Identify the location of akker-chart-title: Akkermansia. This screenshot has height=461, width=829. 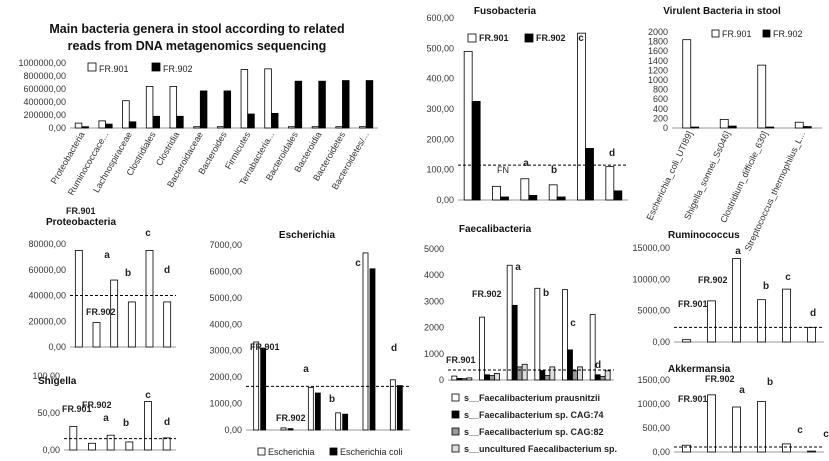
(699, 369).